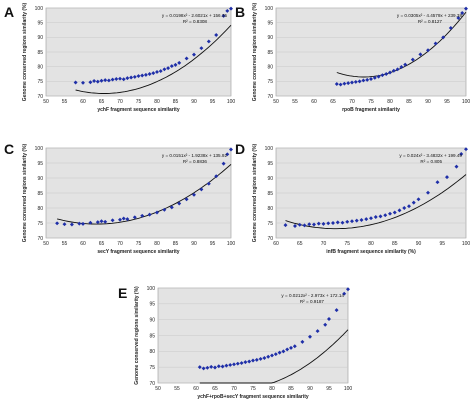 This screenshot has width=474, height=413. Describe the element at coordinates (231, 102) in the screenshot. I see `x-tick-label-a: 100` at that location.